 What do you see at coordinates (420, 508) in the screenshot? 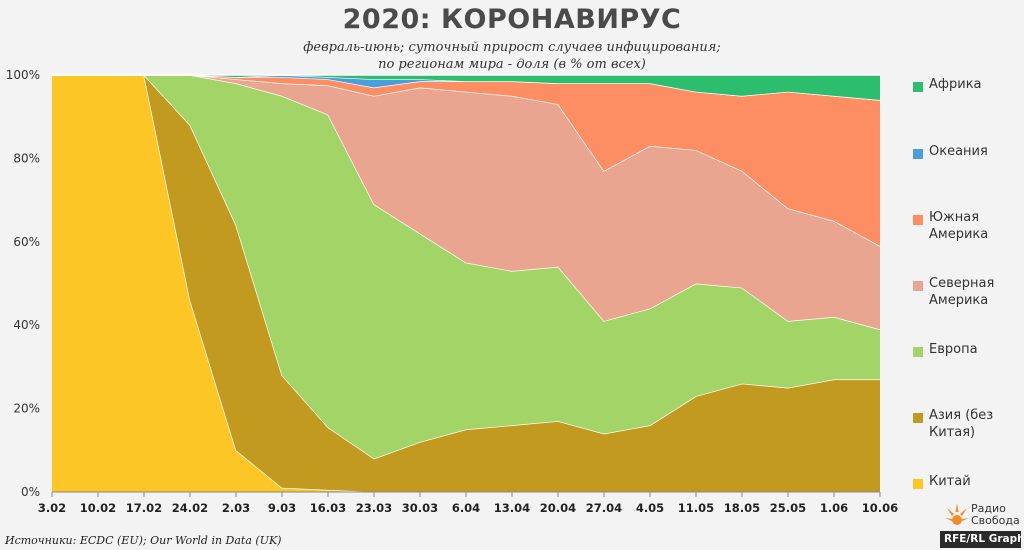
I see `x-tick-label: 30.03` at bounding box center [420, 508].